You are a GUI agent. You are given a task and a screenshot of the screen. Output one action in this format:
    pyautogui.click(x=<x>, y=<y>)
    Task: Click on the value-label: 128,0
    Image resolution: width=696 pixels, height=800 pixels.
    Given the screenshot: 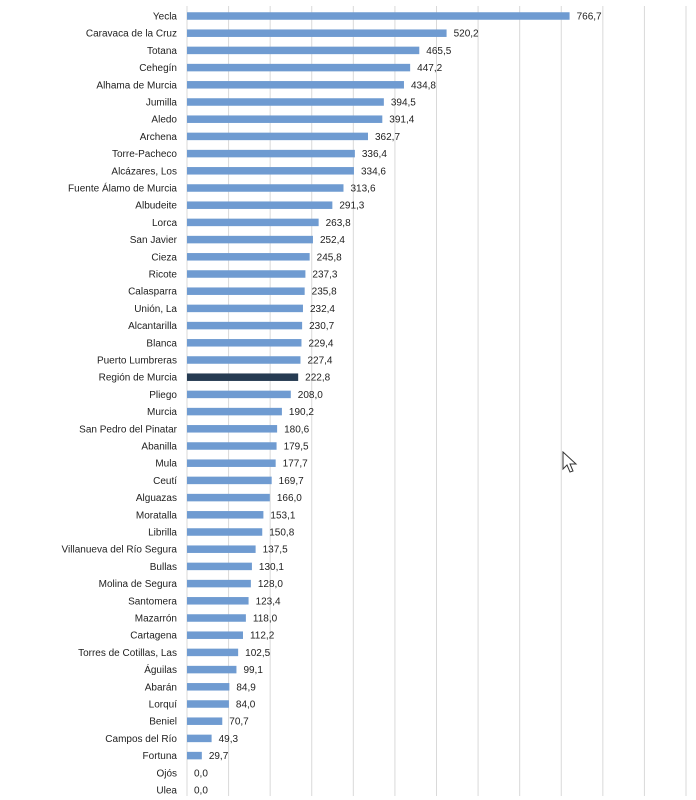 What is the action you would take?
    pyautogui.click(x=270, y=584)
    